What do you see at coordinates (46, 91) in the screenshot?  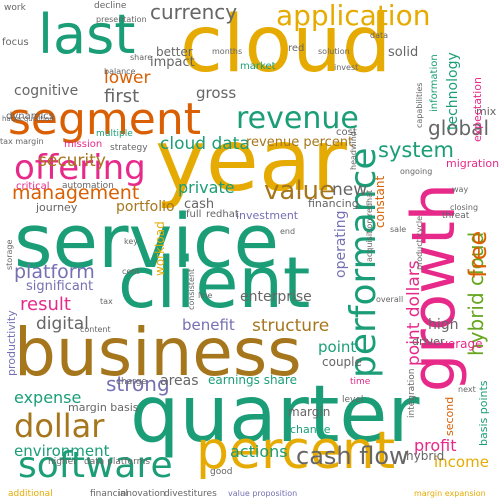 I see `word-cognitive: cognitive` at bounding box center [46, 91].